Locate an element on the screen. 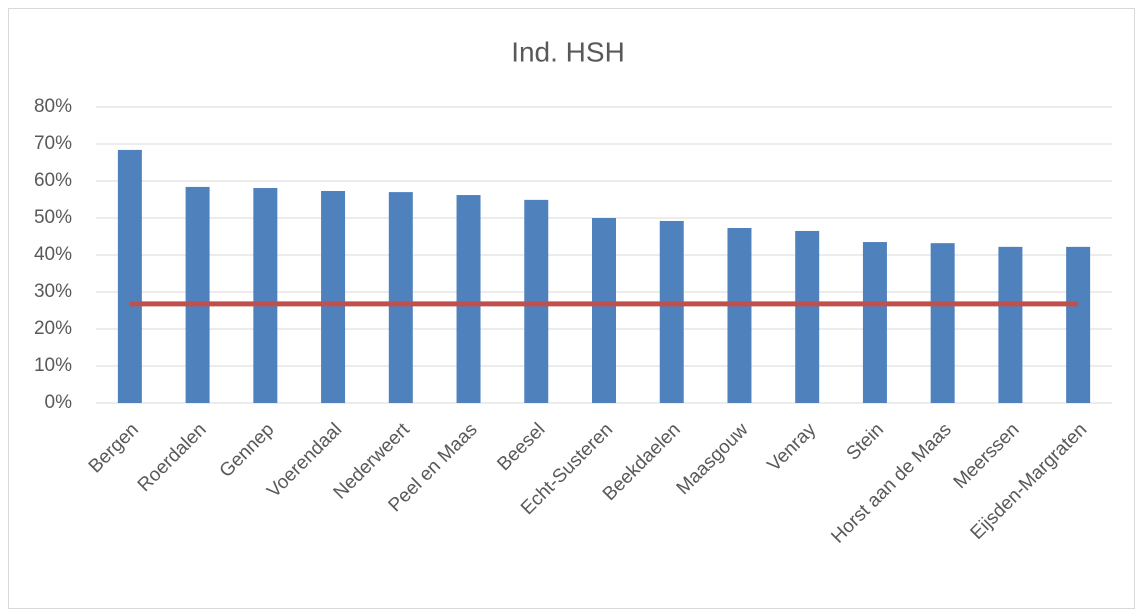  y-tick-label: 20% is located at coordinates (53, 328).